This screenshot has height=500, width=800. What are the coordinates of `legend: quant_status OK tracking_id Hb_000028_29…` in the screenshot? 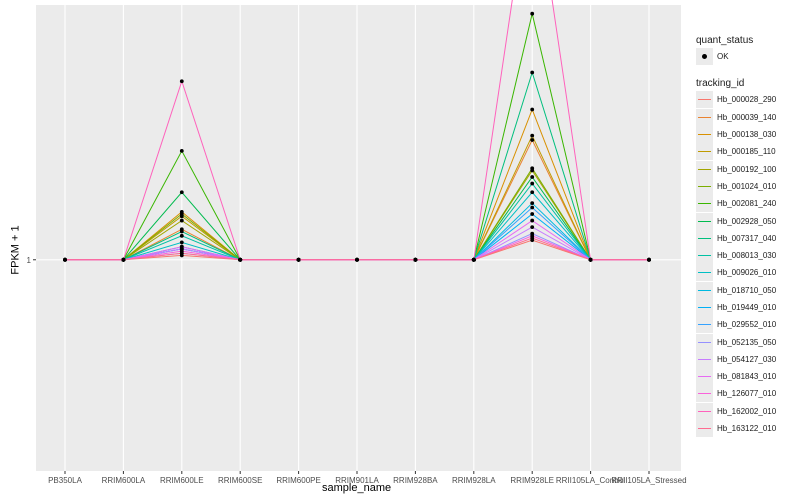 It's located at (746, 236).